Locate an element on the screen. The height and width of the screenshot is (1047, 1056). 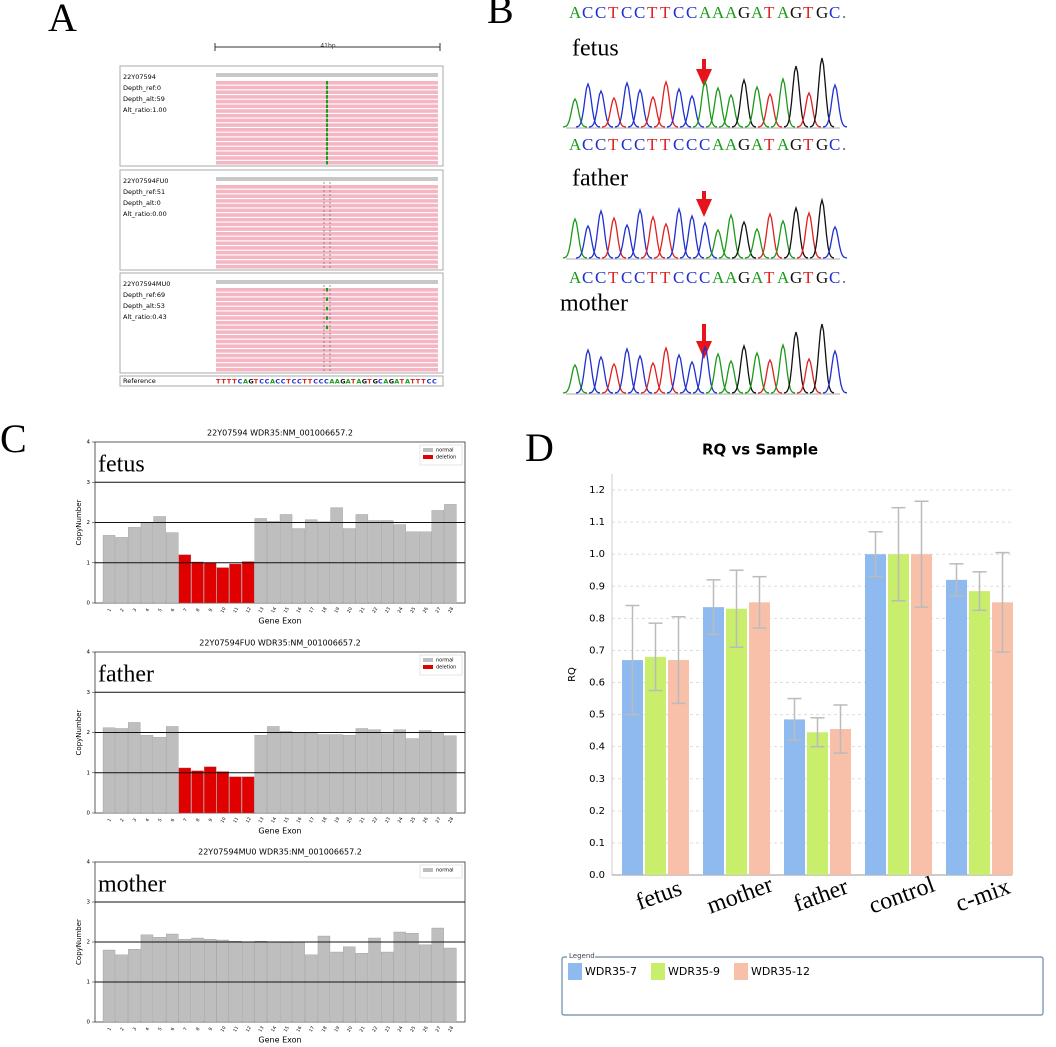
chart-title: RQ vs Sample is located at coordinates (760, 450).